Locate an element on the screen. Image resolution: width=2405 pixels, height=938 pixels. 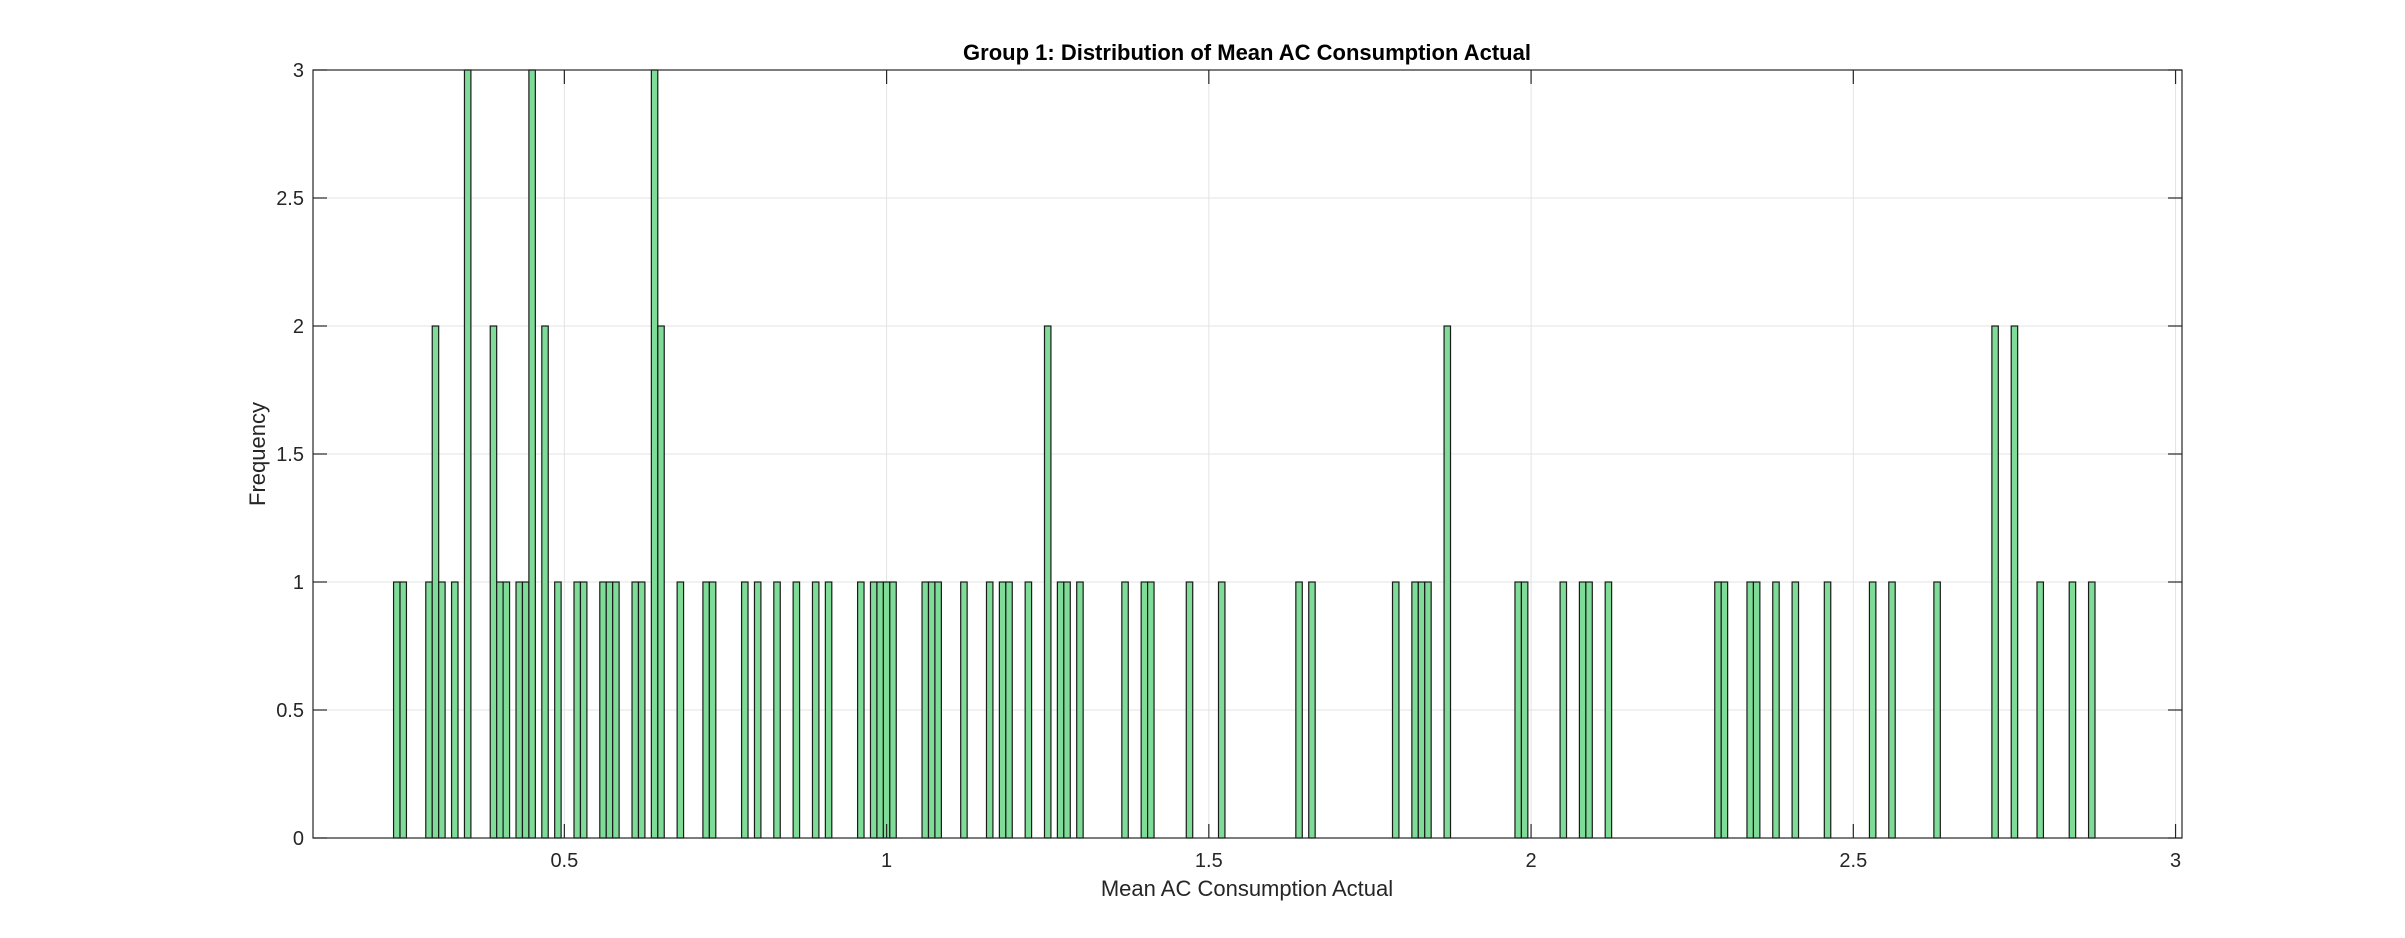
x-tick-label: 2.5 is located at coordinates (1853, 861).